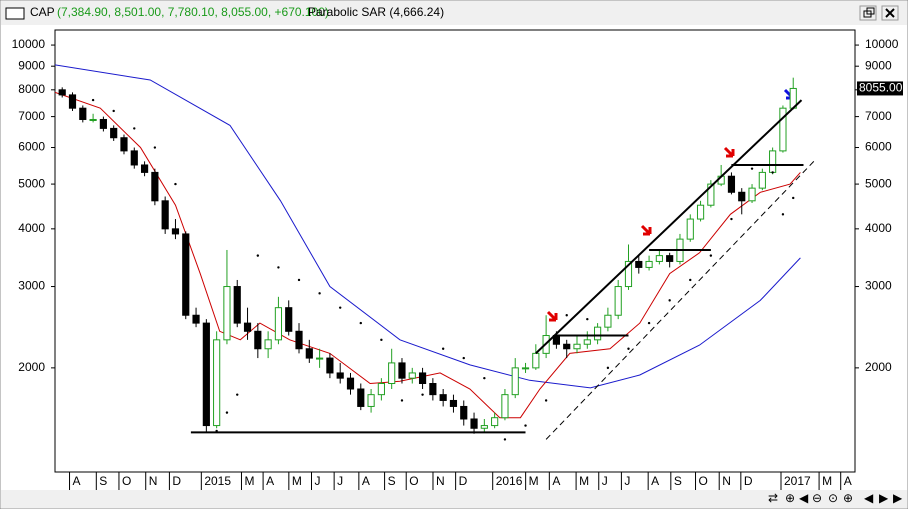 The height and width of the screenshot is (509, 908). Describe the element at coordinates (878, 286) in the screenshot. I see `y-tick-label-right: 3000` at that location.